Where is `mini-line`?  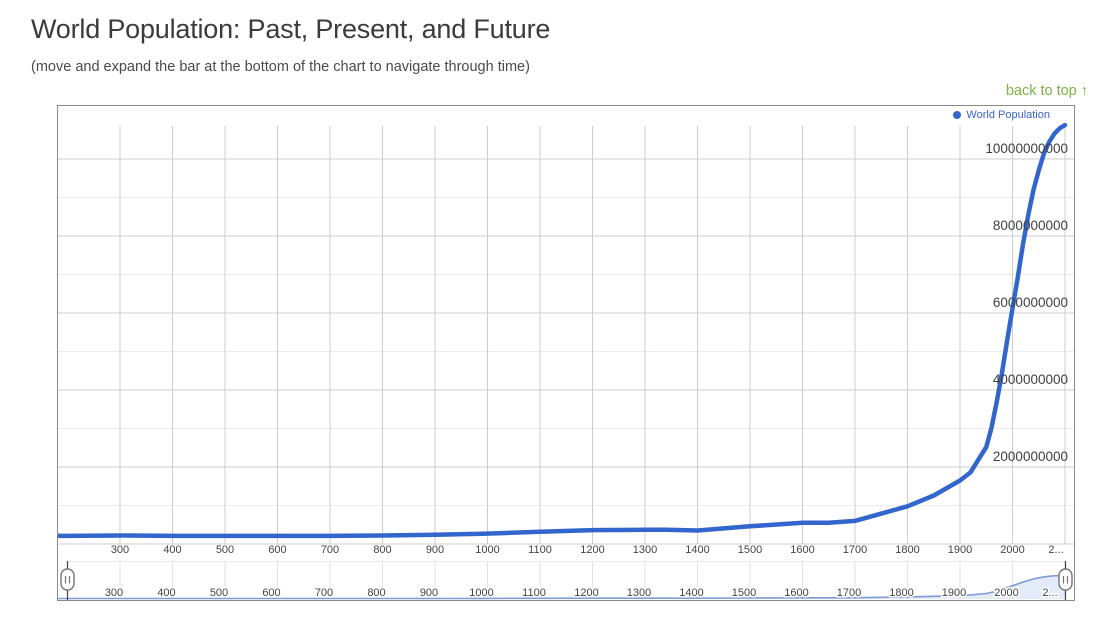
mini-line is located at coordinates (562, 587).